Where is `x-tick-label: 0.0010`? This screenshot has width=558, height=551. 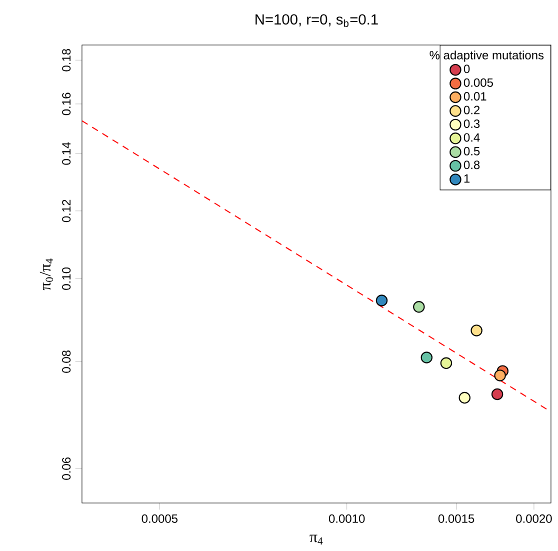 x-tick-label: 0.0010 is located at coordinates (346, 518).